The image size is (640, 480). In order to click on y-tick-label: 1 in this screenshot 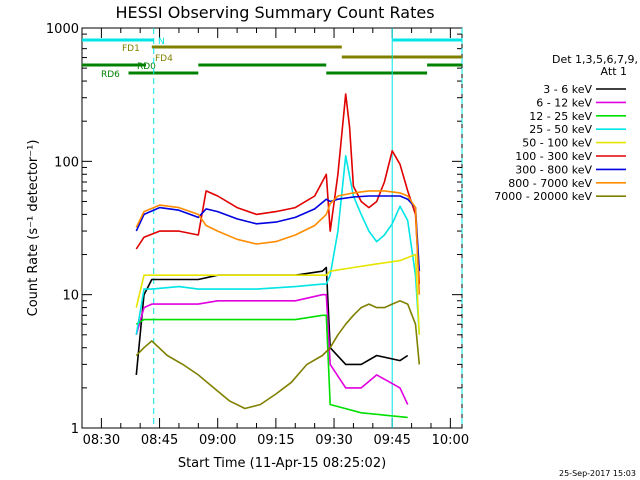, I will do `click(75, 429)`.